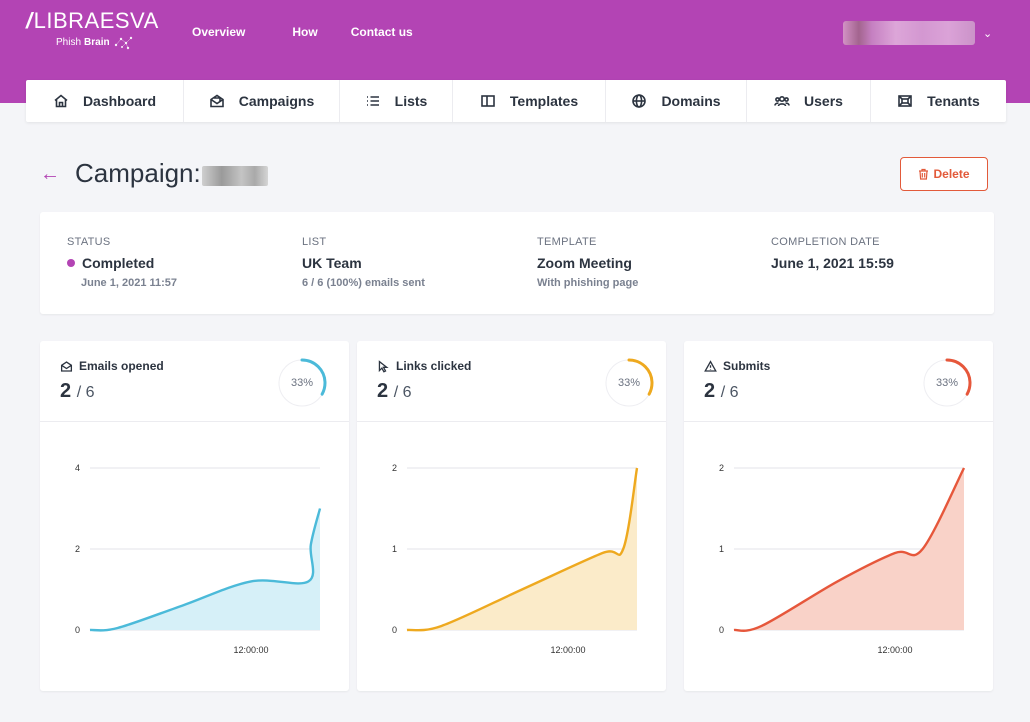 This screenshot has width=1030, height=722. Describe the element at coordinates (61, 101) in the screenshot. I see `home-icon` at that location.